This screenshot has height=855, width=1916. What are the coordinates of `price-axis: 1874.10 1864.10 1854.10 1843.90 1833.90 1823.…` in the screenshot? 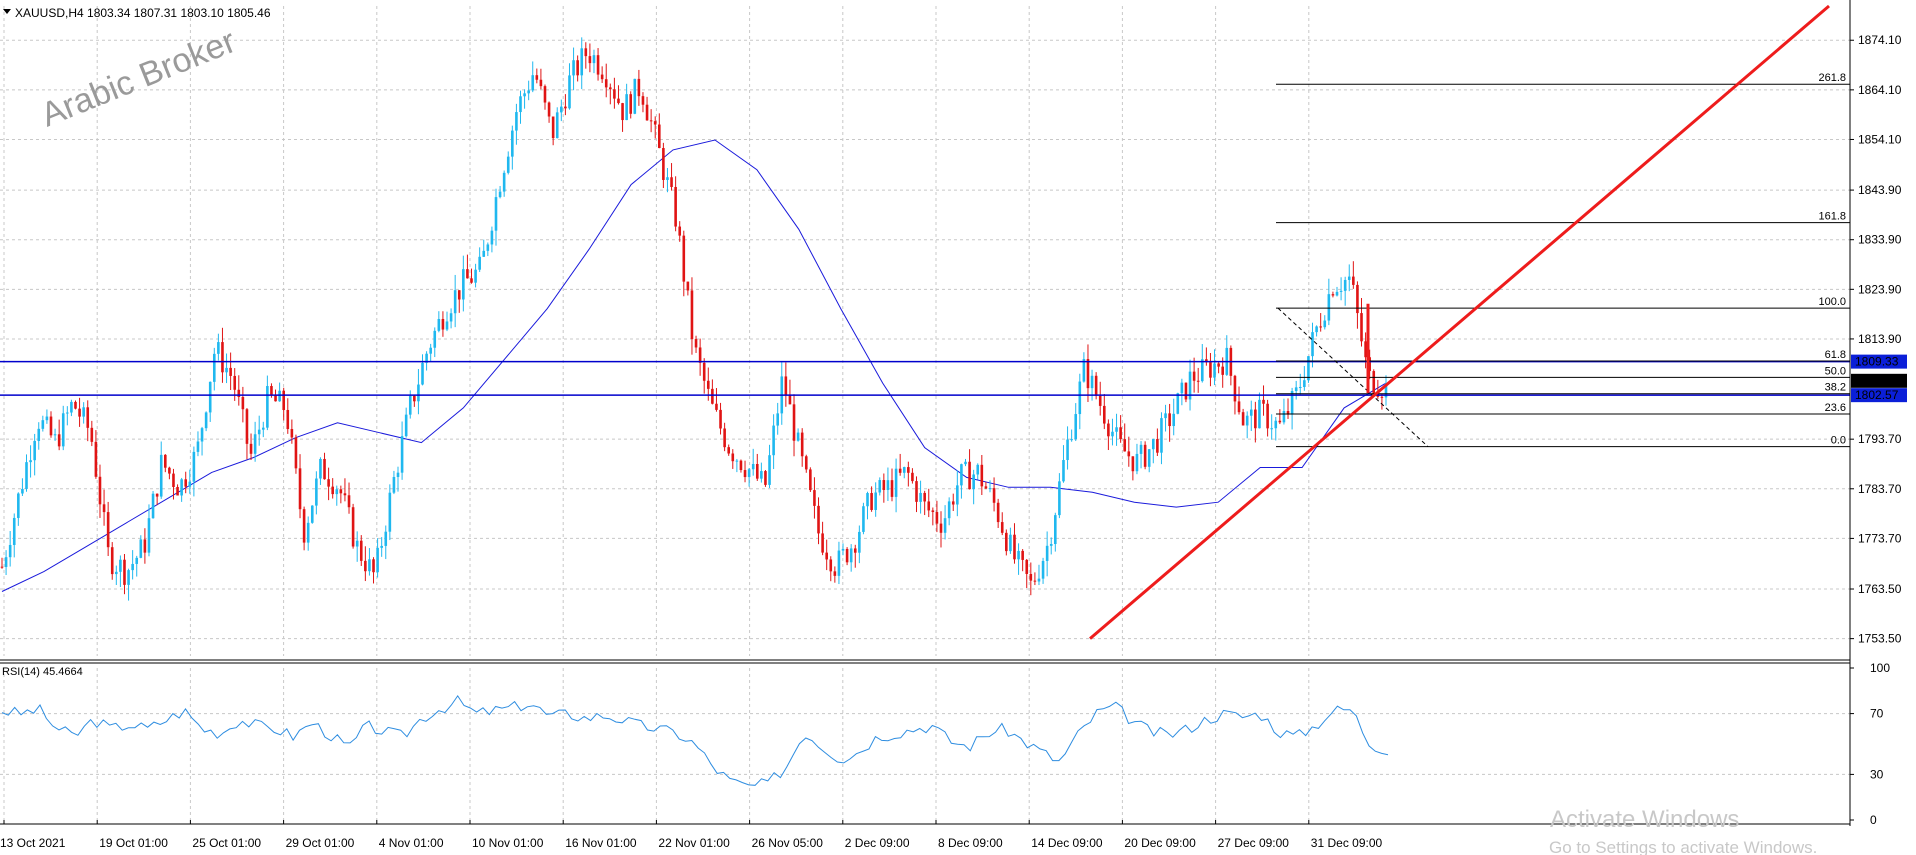 It's located at (1876, 430).